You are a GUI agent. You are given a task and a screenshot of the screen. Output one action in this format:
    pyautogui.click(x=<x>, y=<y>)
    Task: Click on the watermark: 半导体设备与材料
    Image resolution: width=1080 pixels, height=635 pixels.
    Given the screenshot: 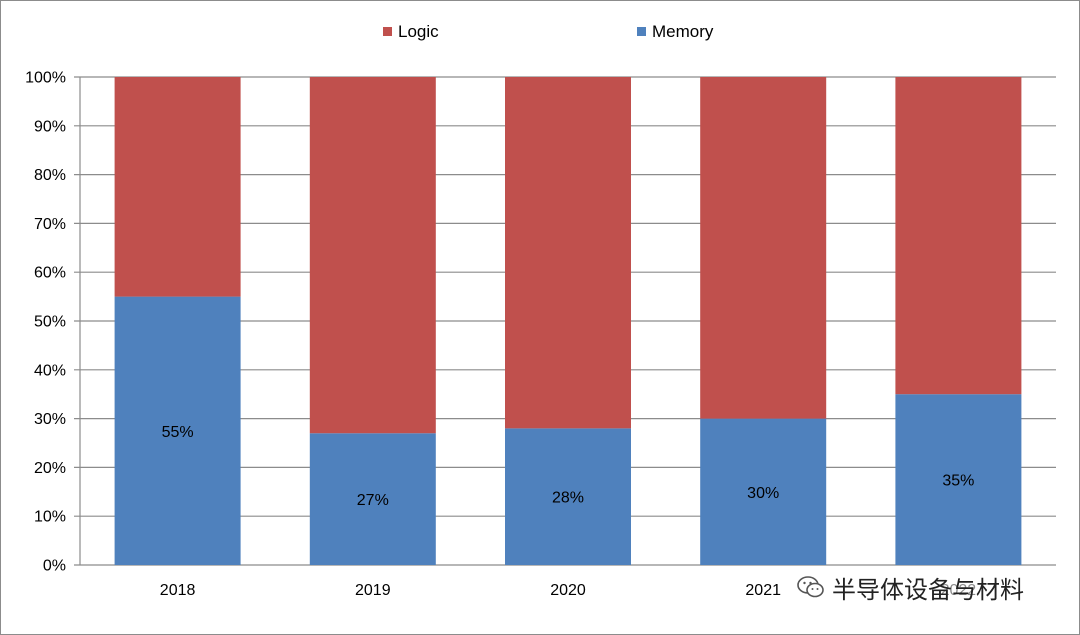 What is the action you would take?
    pyautogui.click(x=910, y=587)
    